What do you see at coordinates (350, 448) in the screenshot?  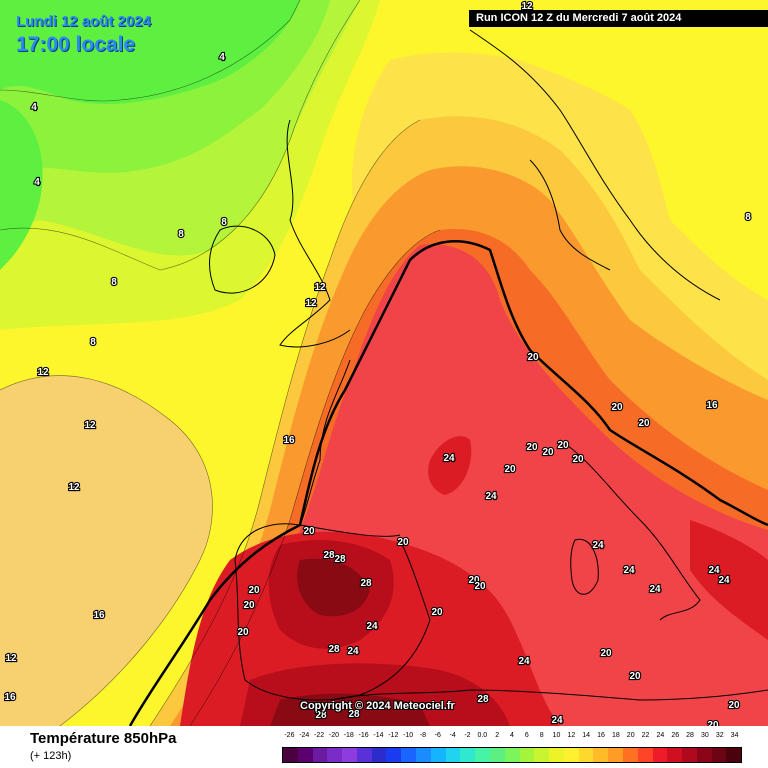 I see `coast-france-west` at bounding box center [350, 448].